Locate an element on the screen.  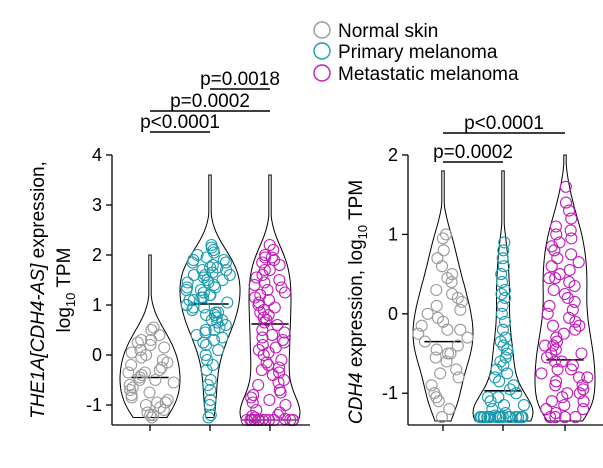
y-tick-label: 4 is located at coordinates (97, 155).